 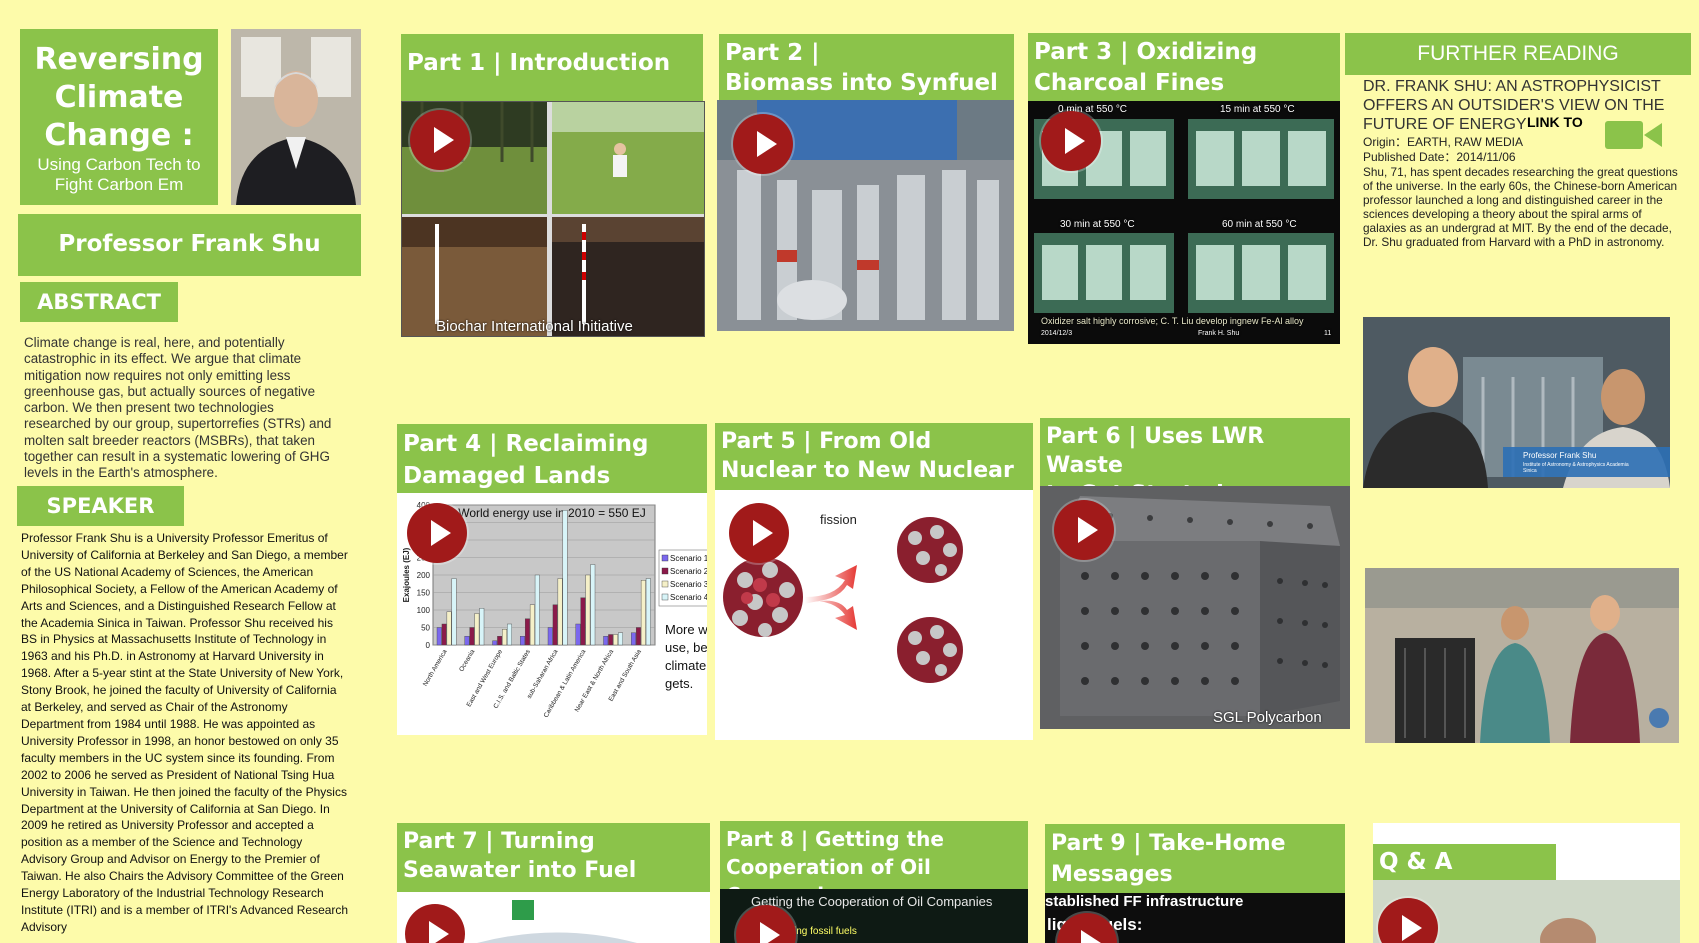 What do you see at coordinates (1464, 862) in the screenshot?
I see `qa-header: Q & A` at bounding box center [1464, 862].